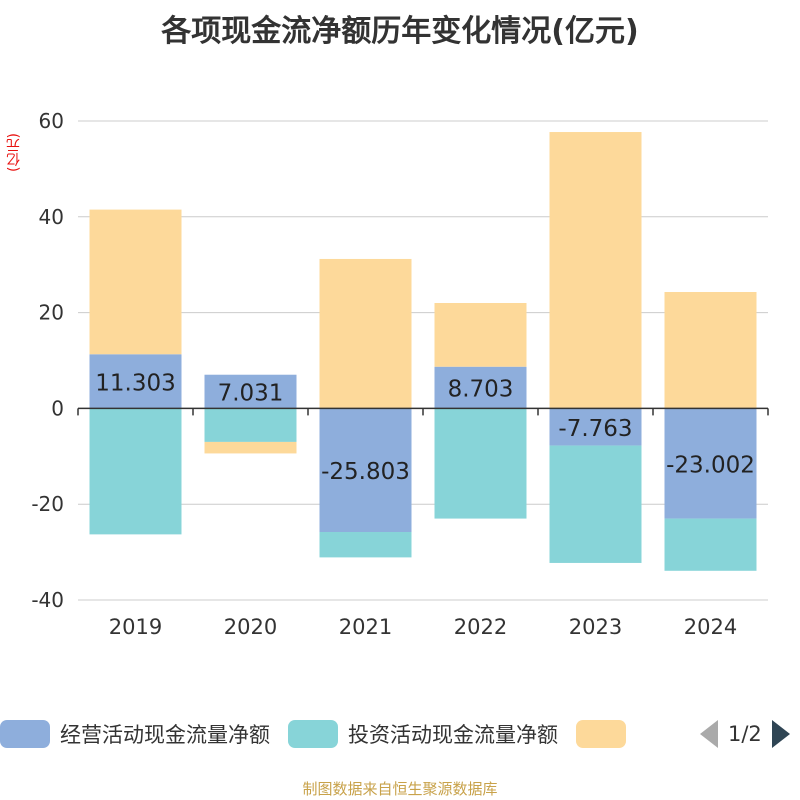 The width and height of the screenshot is (800, 800). I want to click on legend-swatch-investing, so click(313, 734).